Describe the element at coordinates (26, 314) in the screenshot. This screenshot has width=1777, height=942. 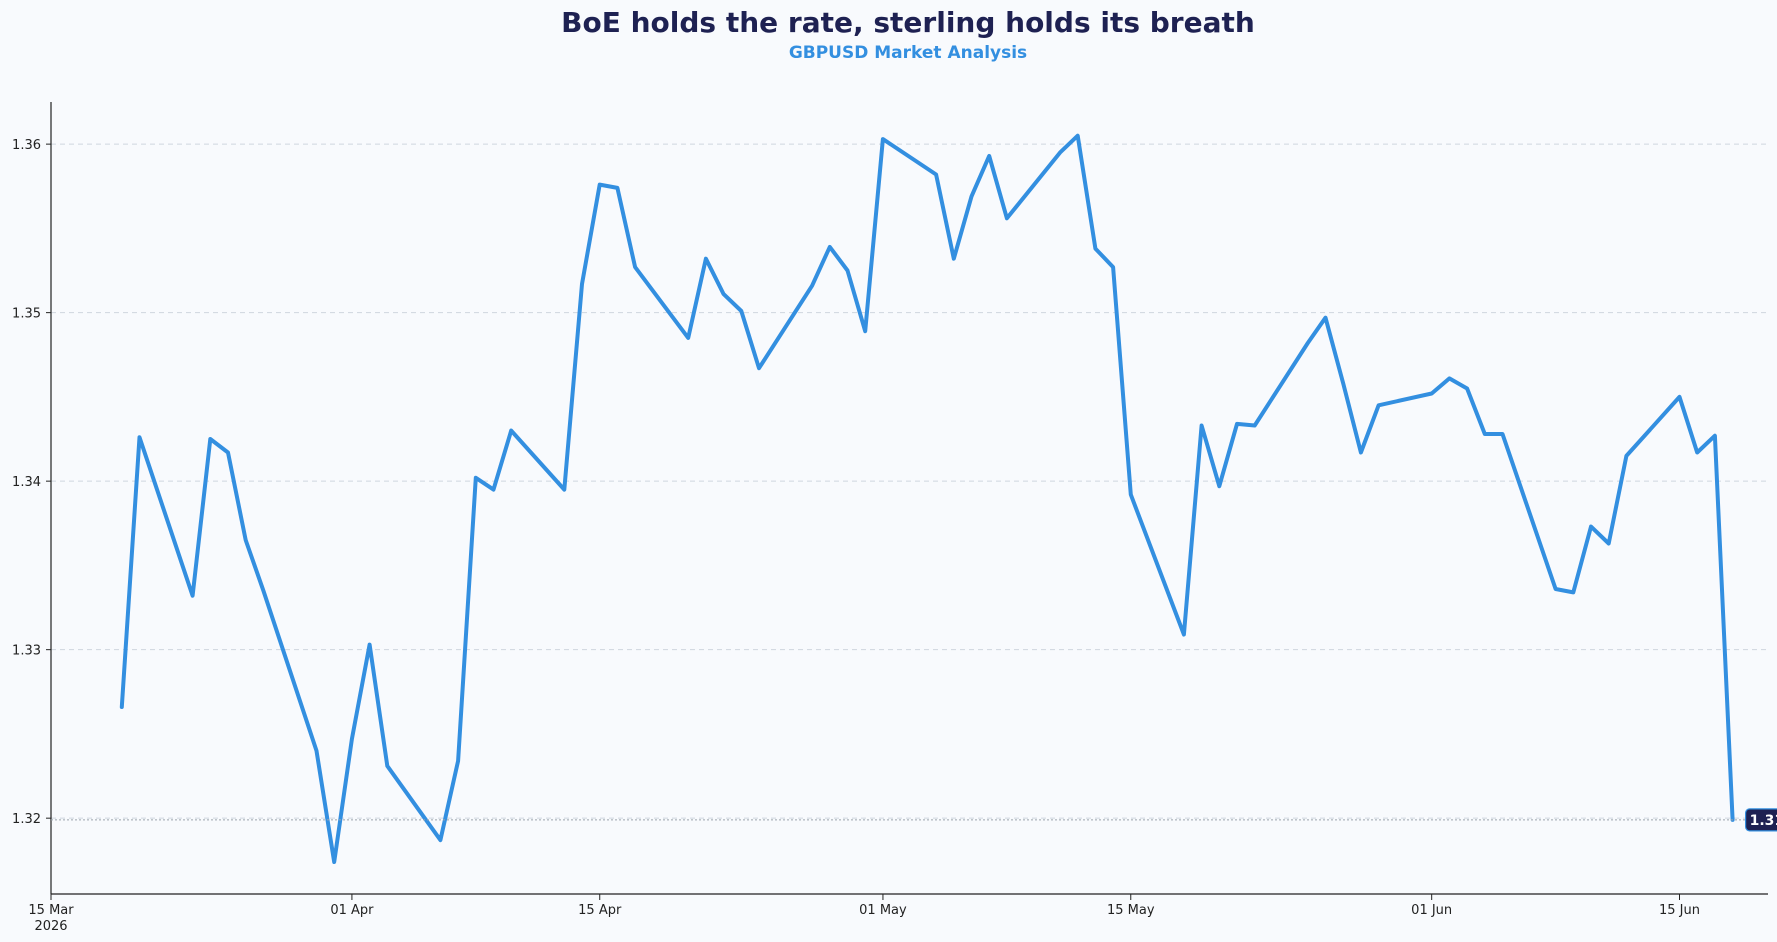
I see `y-tick-label: 1.35` at that location.